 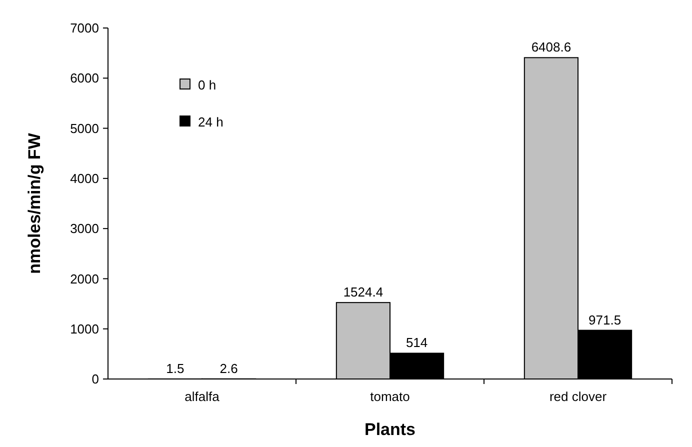 What do you see at coordinates (229, 368) in the screenshot?
I see `data-label: 2.6` at bounding box center [229, 368].